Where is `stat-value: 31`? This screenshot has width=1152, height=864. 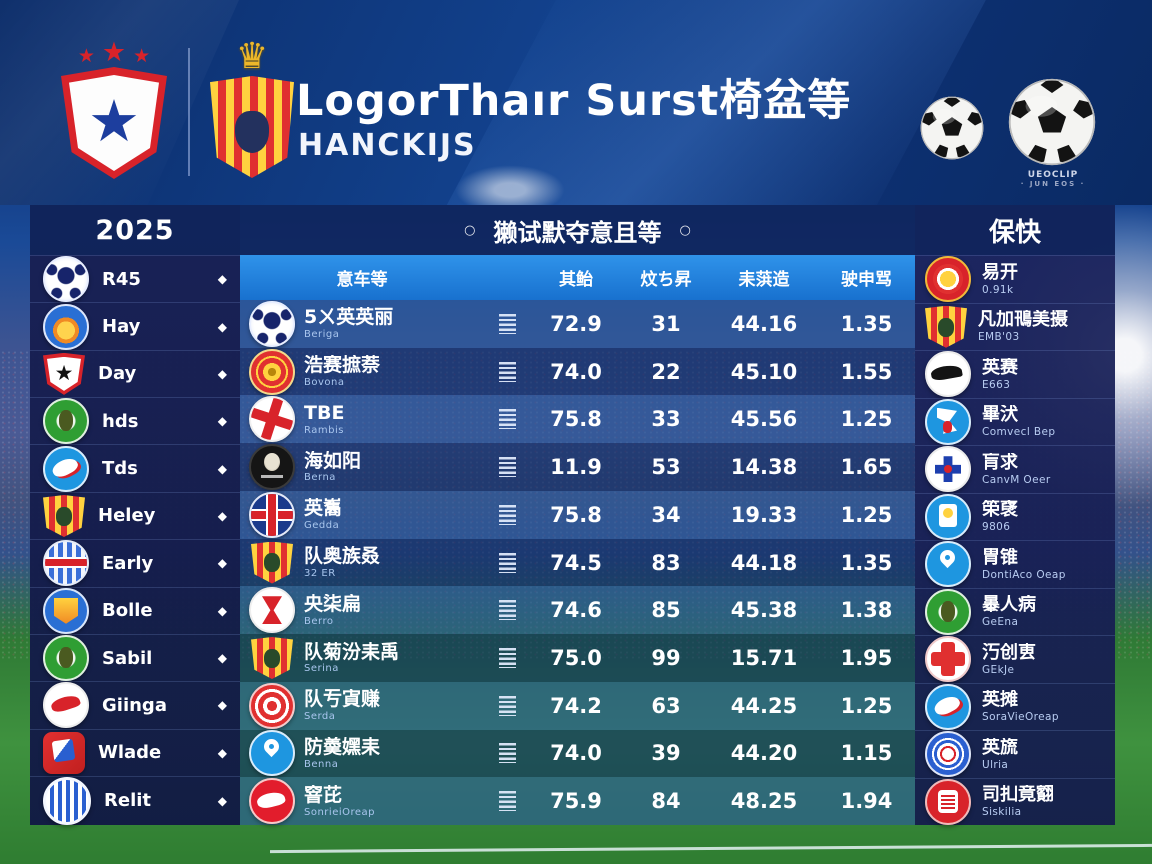
stat-value: 31 is located at coordinates (666, 323).